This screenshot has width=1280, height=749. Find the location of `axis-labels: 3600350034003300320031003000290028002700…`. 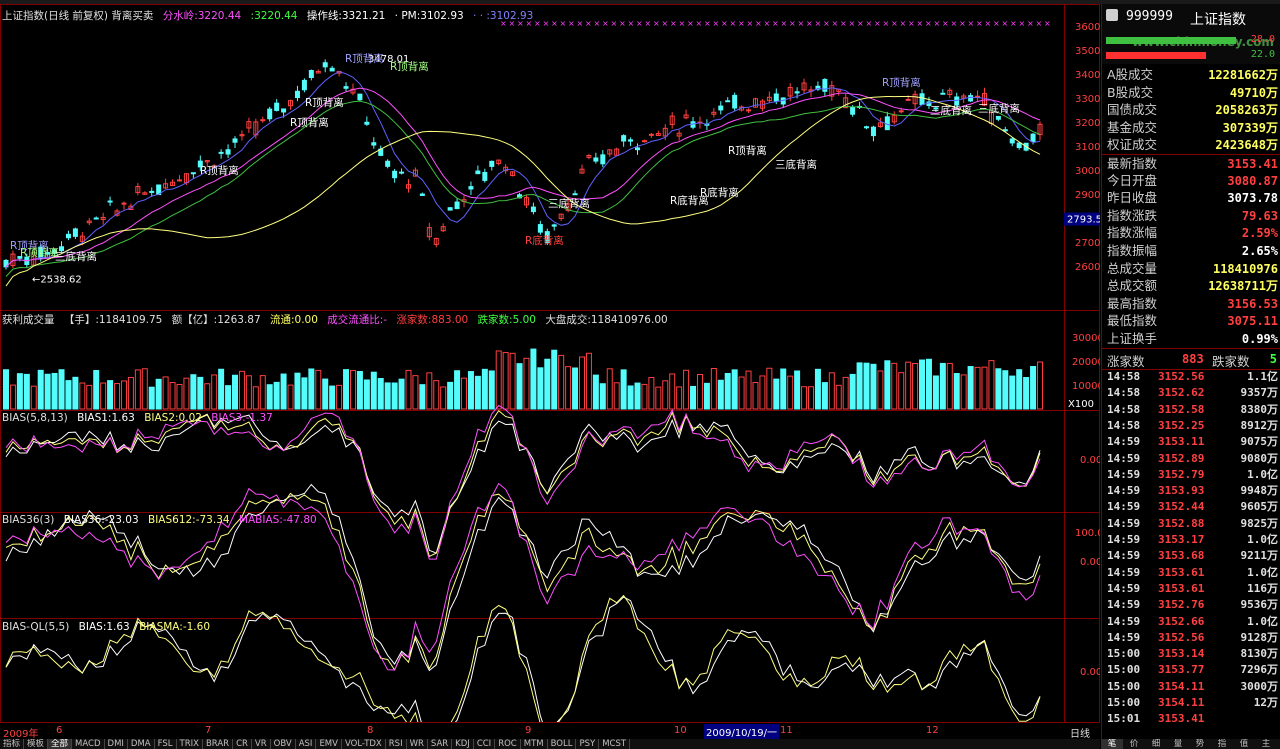

axis-labels: 3600350034003300320031003000290028002700… is located at coordinates (1082, 350).